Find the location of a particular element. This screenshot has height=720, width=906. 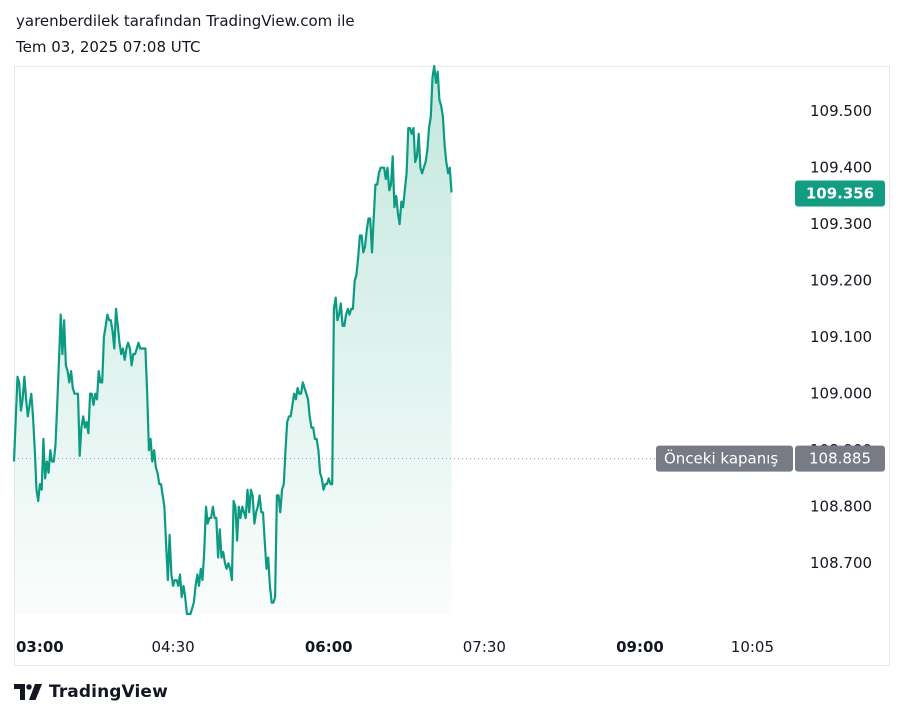

y-tick-label: 108.700 is located at coordinates (841, 563).